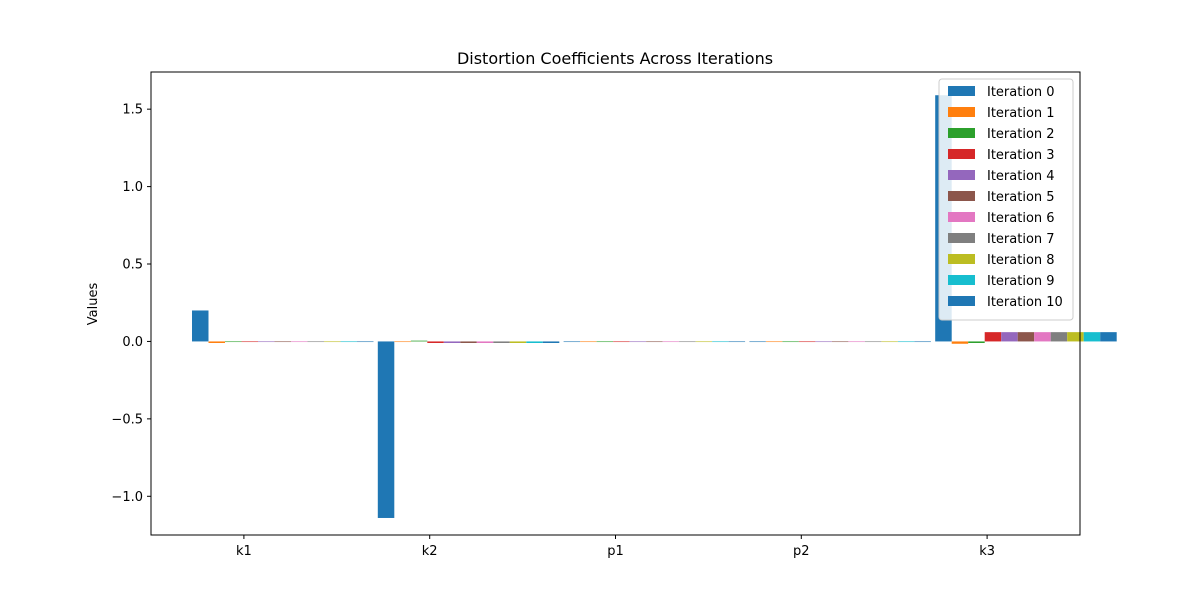 The width and height of the screenshot is (1200, 600). I want to click on y-tick-label: 0.5, so click(132, 265).